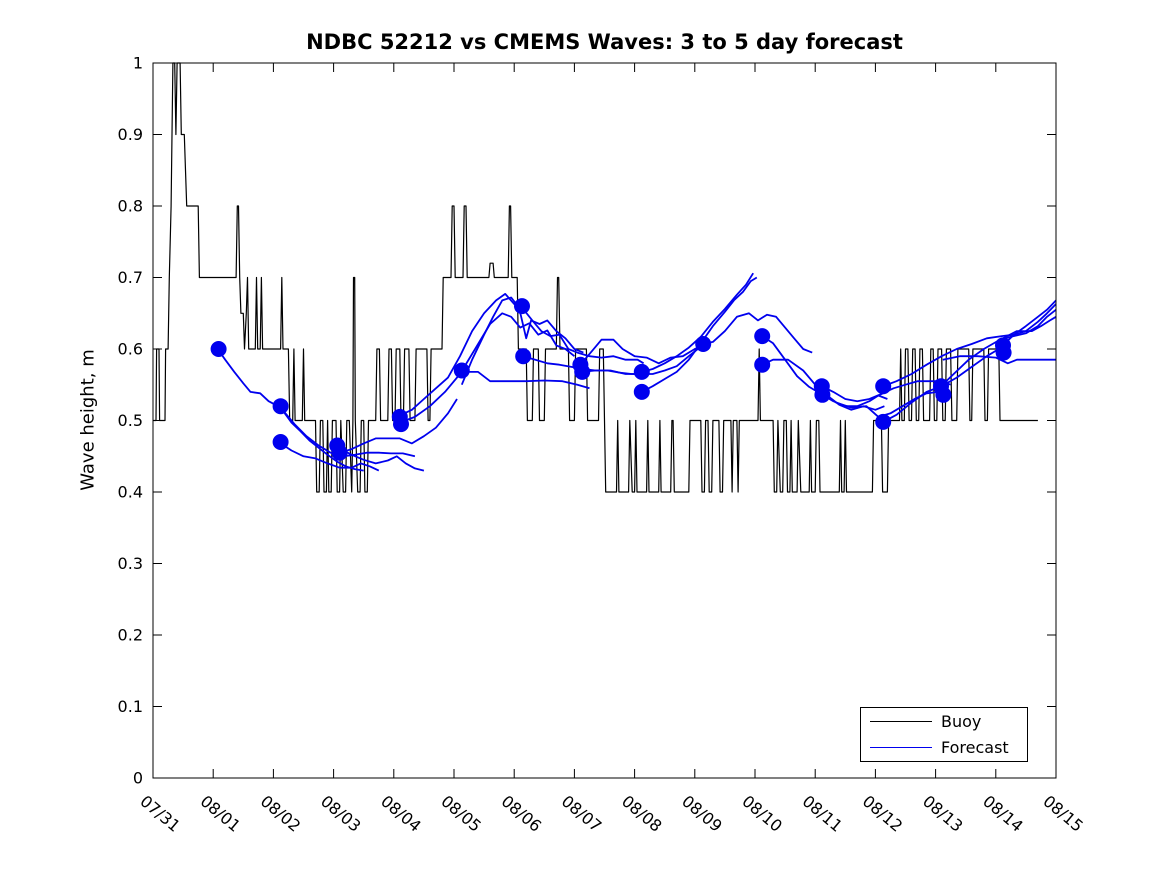 The width and height of the screenshot is (1167, 875). I want to click on legend-entry-forecast: Forecast, so click(944, 748).